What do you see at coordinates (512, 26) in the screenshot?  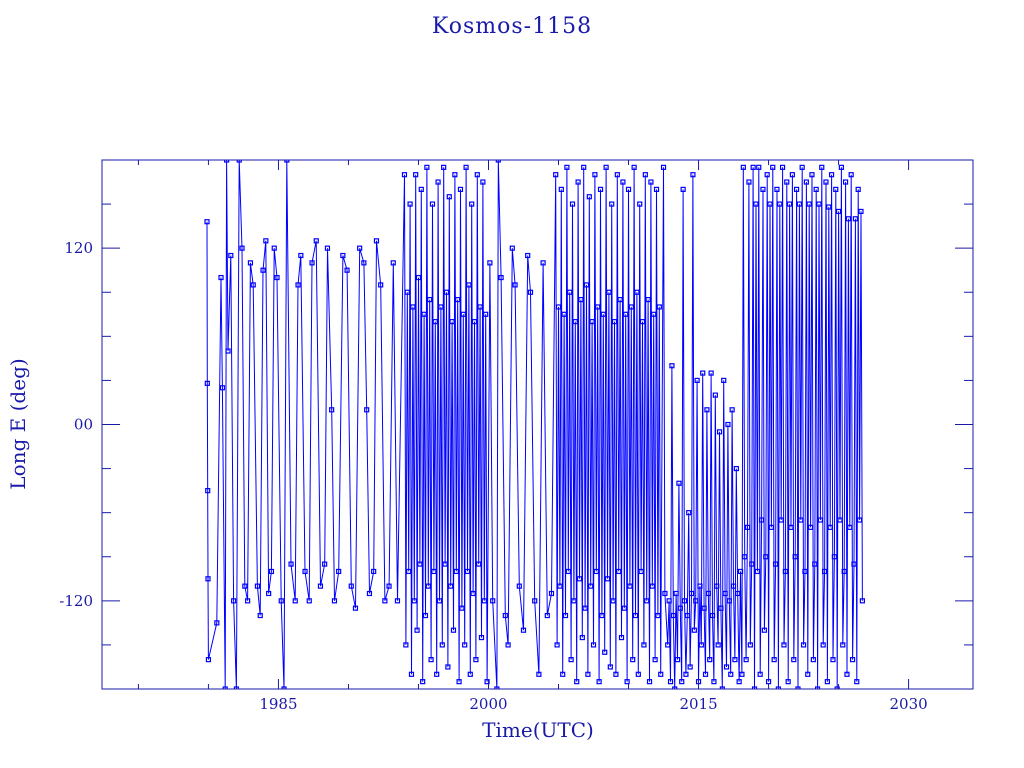 I see `chart-title: Kosmos-1158` at bounding box center [512, 26].